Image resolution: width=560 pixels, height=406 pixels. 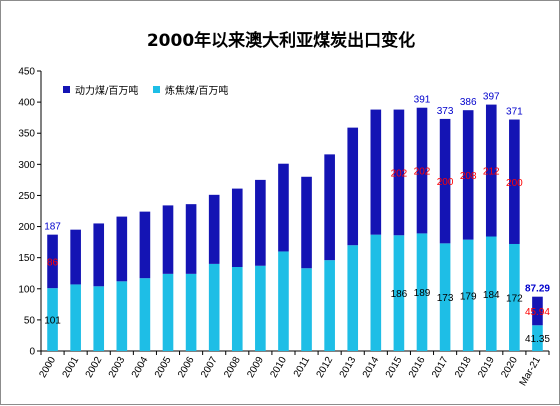 I want to click on bar-thermal-2015, so click(x=399, y=172).